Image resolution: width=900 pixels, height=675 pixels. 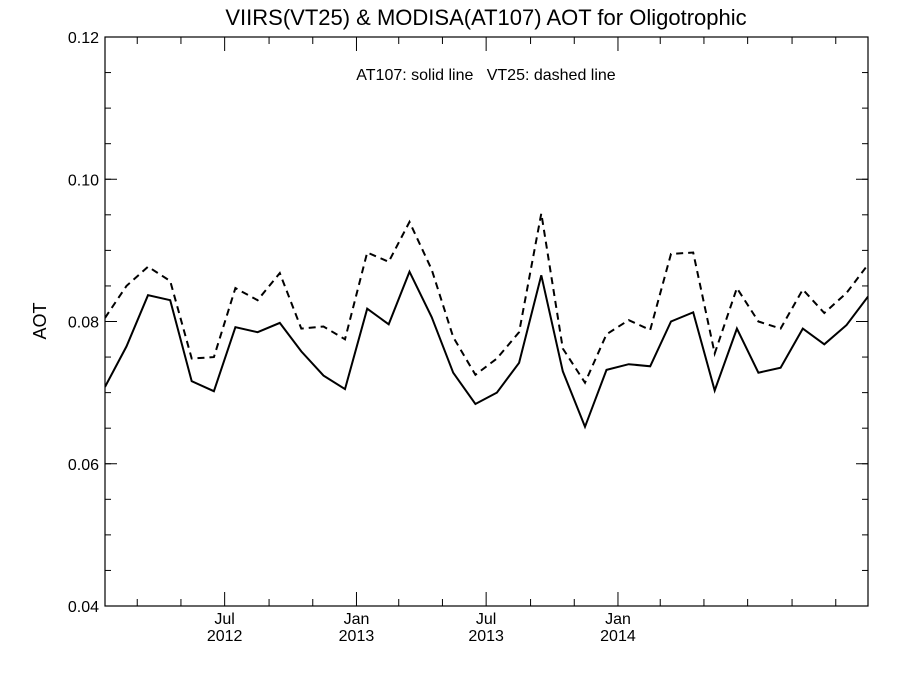 I want to click on x-tick-label-year: 2012, so click(x=225, y=636).